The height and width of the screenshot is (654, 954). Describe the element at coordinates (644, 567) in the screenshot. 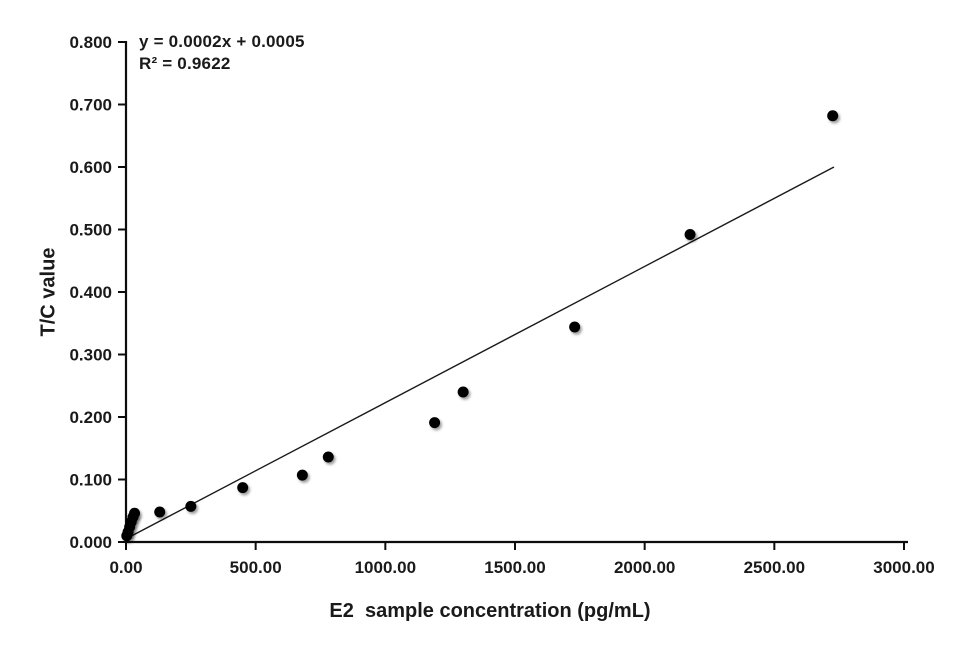

I see `x-tick-label: 2000.00` at that location.